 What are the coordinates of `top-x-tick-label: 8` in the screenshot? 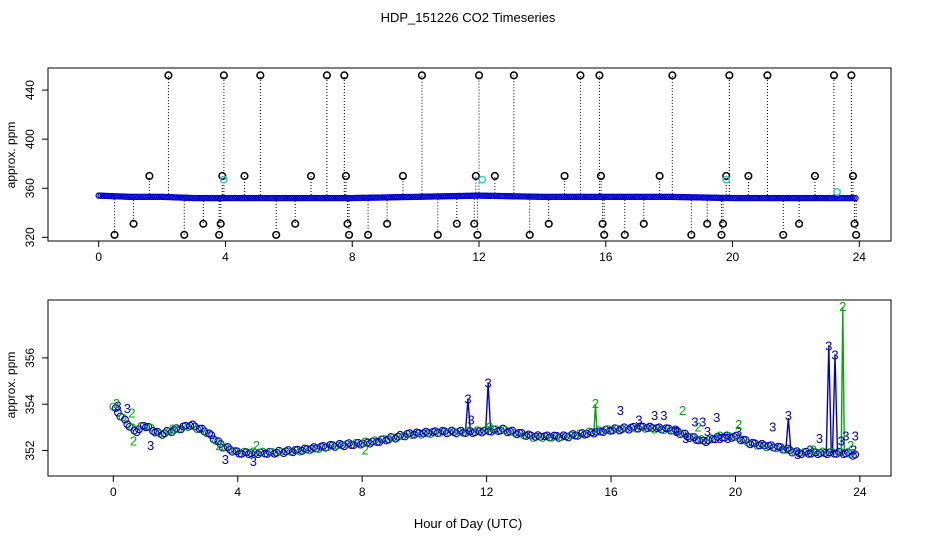 It's located at (352, 257).